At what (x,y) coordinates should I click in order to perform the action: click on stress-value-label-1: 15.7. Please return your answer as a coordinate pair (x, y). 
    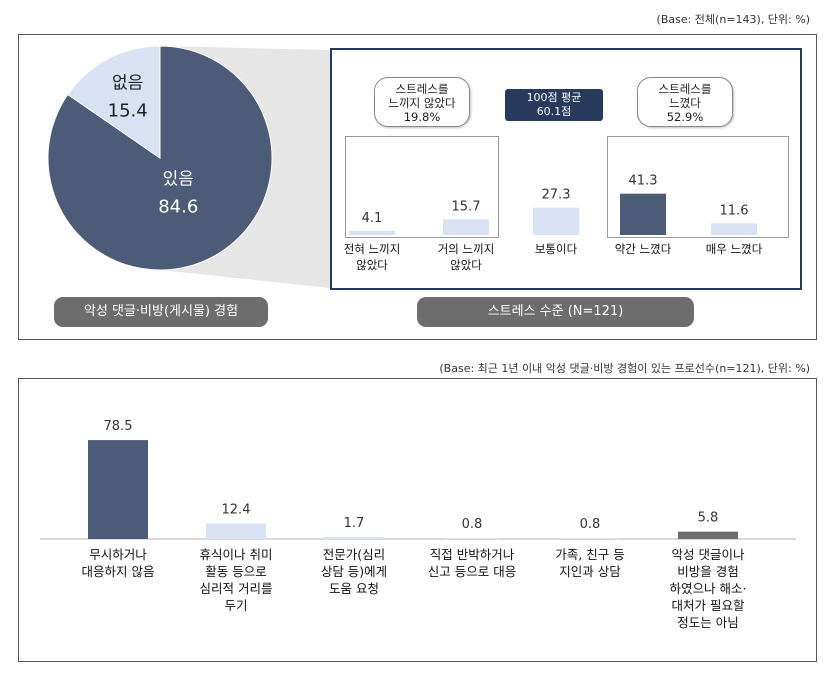
    Looking at the image, I should click on (466, 206).